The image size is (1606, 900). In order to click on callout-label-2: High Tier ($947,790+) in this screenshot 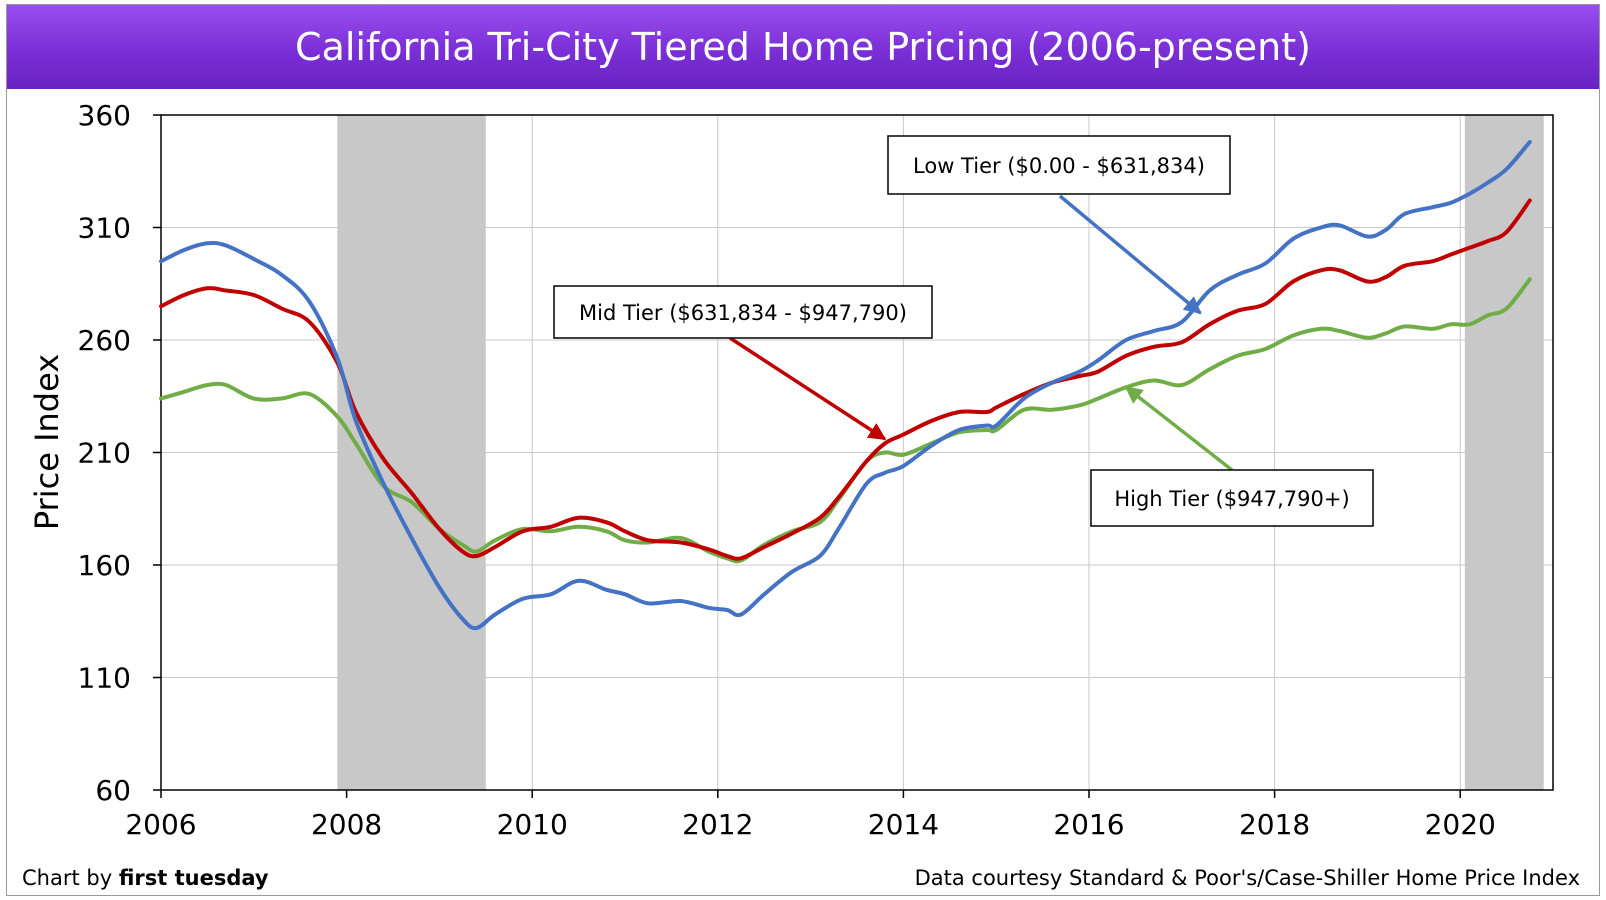, I will do `click(1231, 499)`.